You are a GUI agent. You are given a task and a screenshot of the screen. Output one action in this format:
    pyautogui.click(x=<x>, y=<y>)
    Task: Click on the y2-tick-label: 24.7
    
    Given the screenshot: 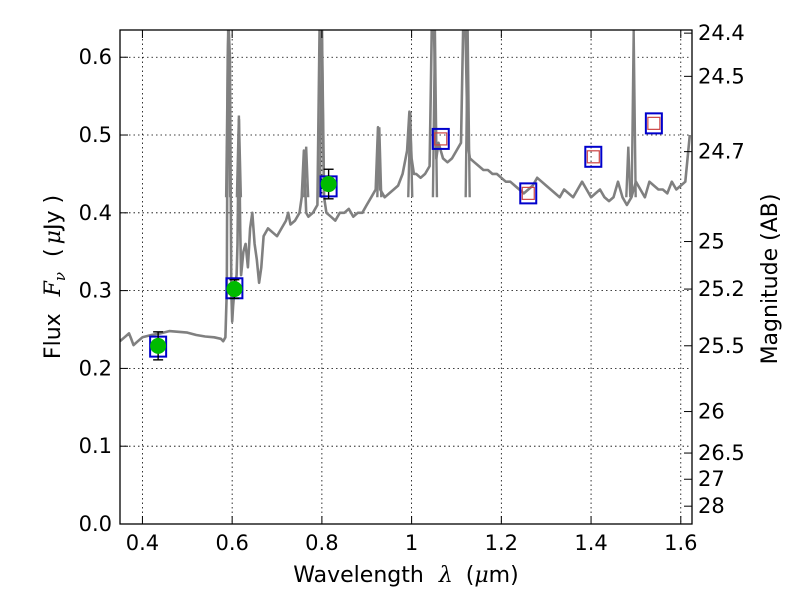 What is the action you would take?
    pyautogui.click(x=721, y=152)
    